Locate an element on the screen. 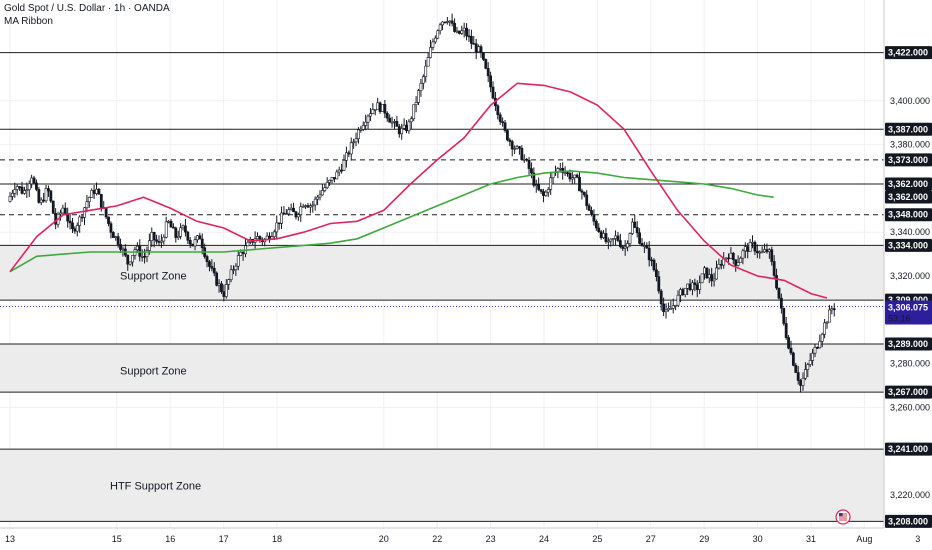  time-tick-label: 18 is located at coordinates (277, 539).